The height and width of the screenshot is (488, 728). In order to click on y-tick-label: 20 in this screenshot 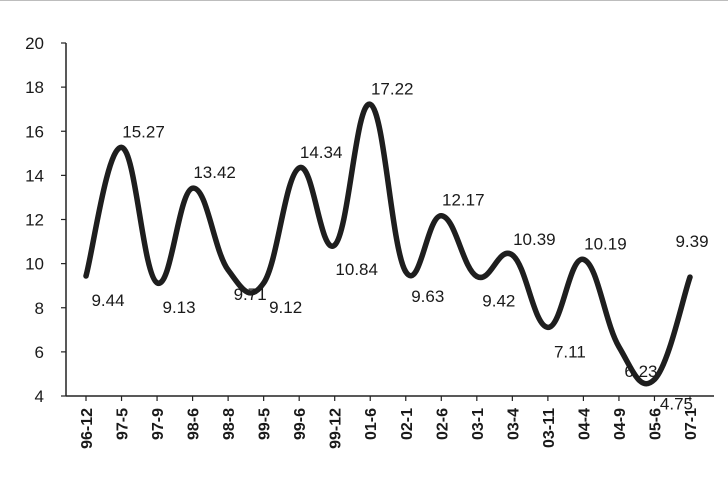, I will do `click(34, 43)`.